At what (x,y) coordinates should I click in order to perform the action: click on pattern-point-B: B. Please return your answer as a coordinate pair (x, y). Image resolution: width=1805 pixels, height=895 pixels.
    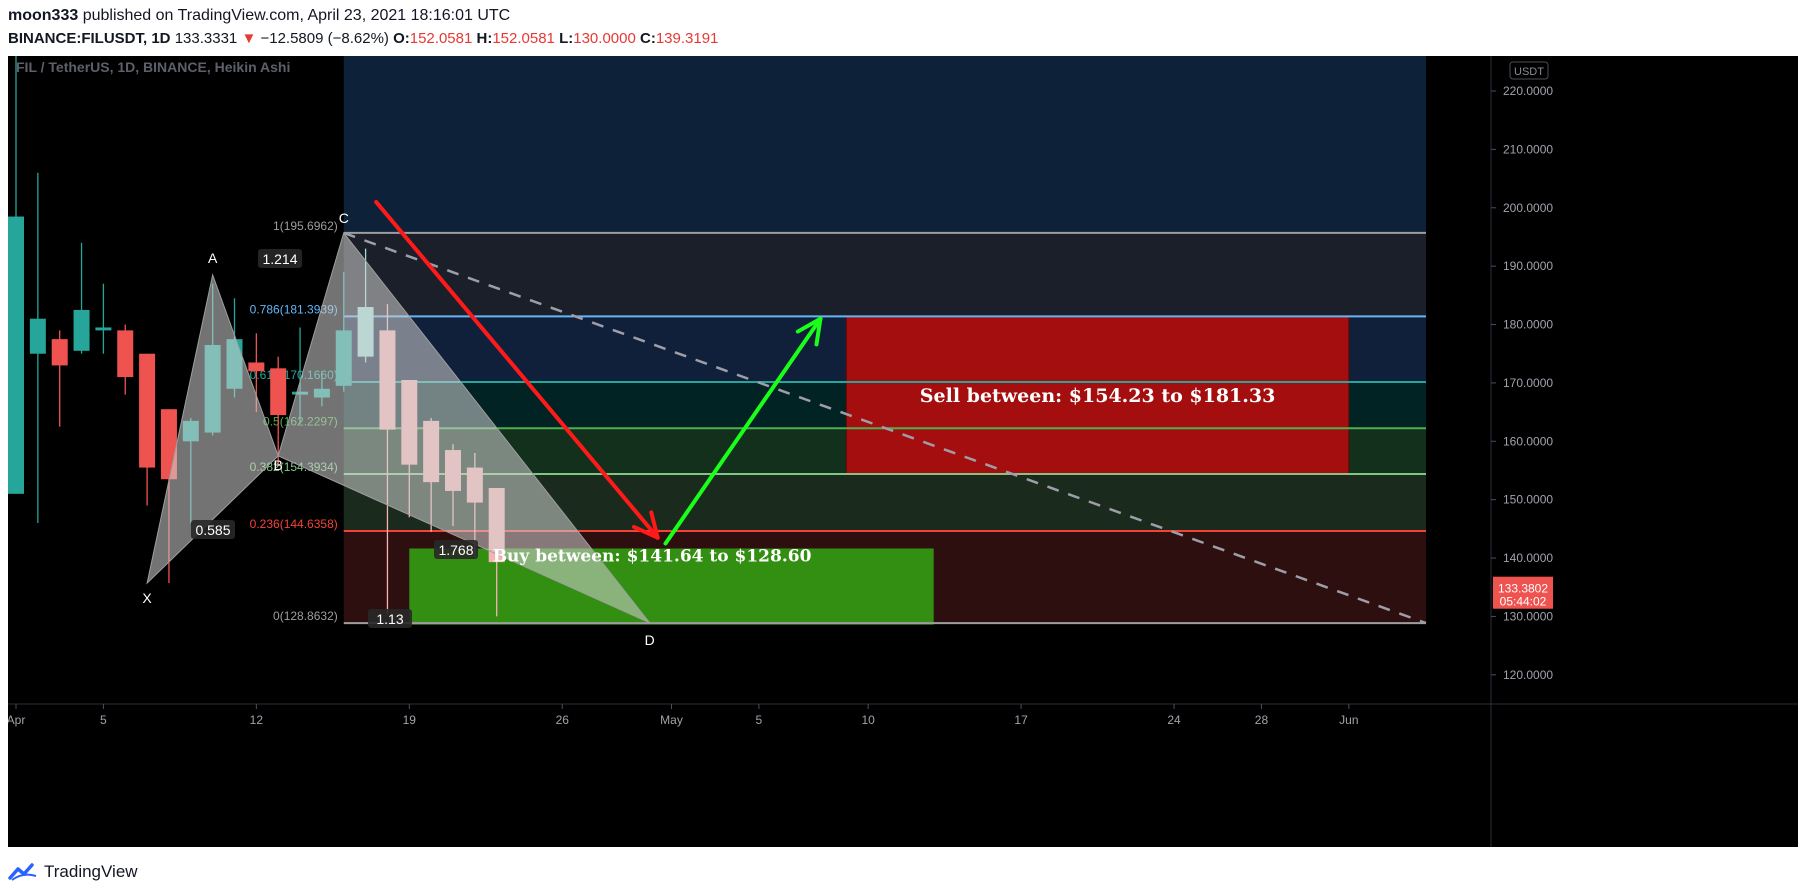
    Looking at the image, I should click on (278, 465).